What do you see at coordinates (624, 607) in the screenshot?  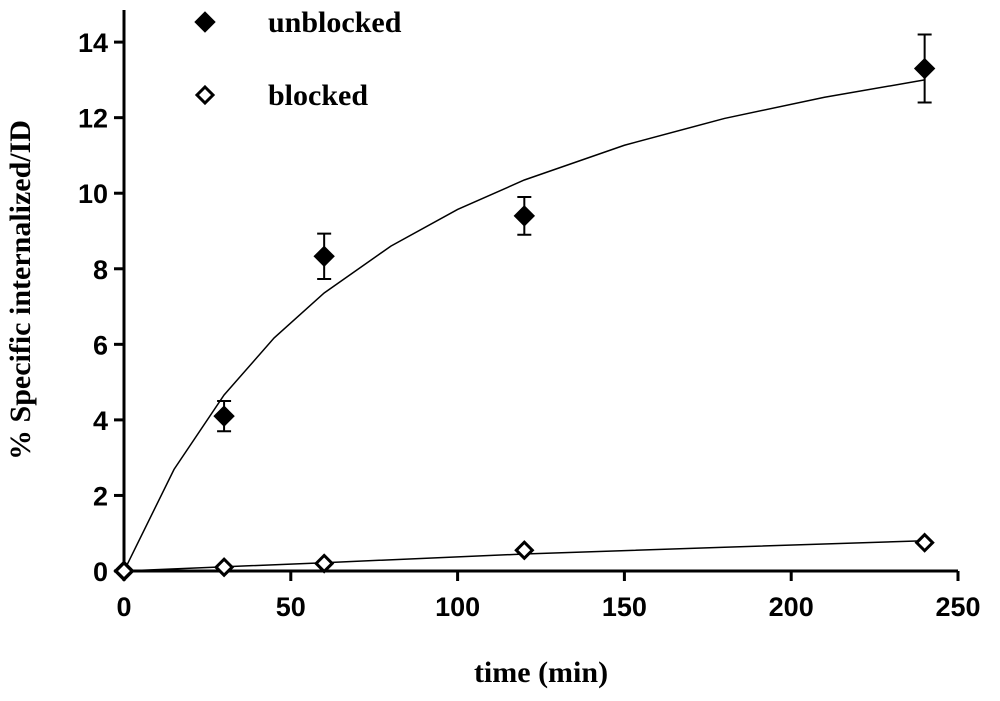 I see `x-tick-label: 150` at bounding box center [624, 607].